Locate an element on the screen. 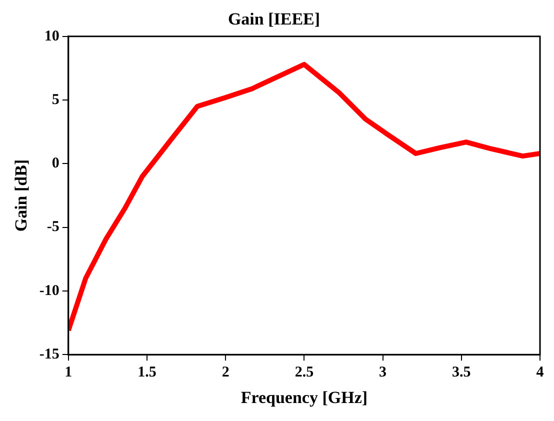  y-axis-title: Gain [dB] is located at coordinates (21, 195).